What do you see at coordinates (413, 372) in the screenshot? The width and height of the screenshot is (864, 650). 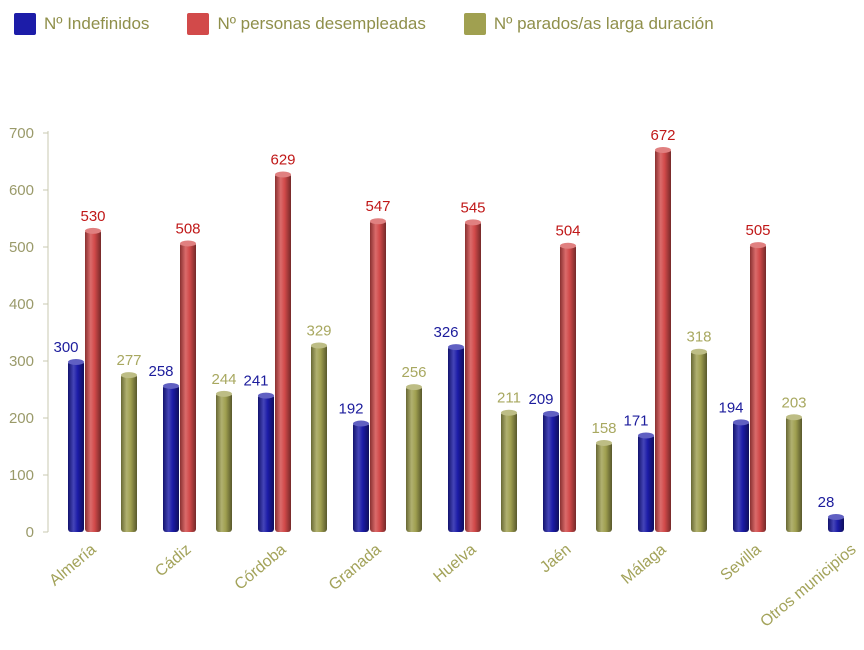 I see `data-label-n-parados-as-larga-duraci-n: 256` at bounding box center [413, 372].